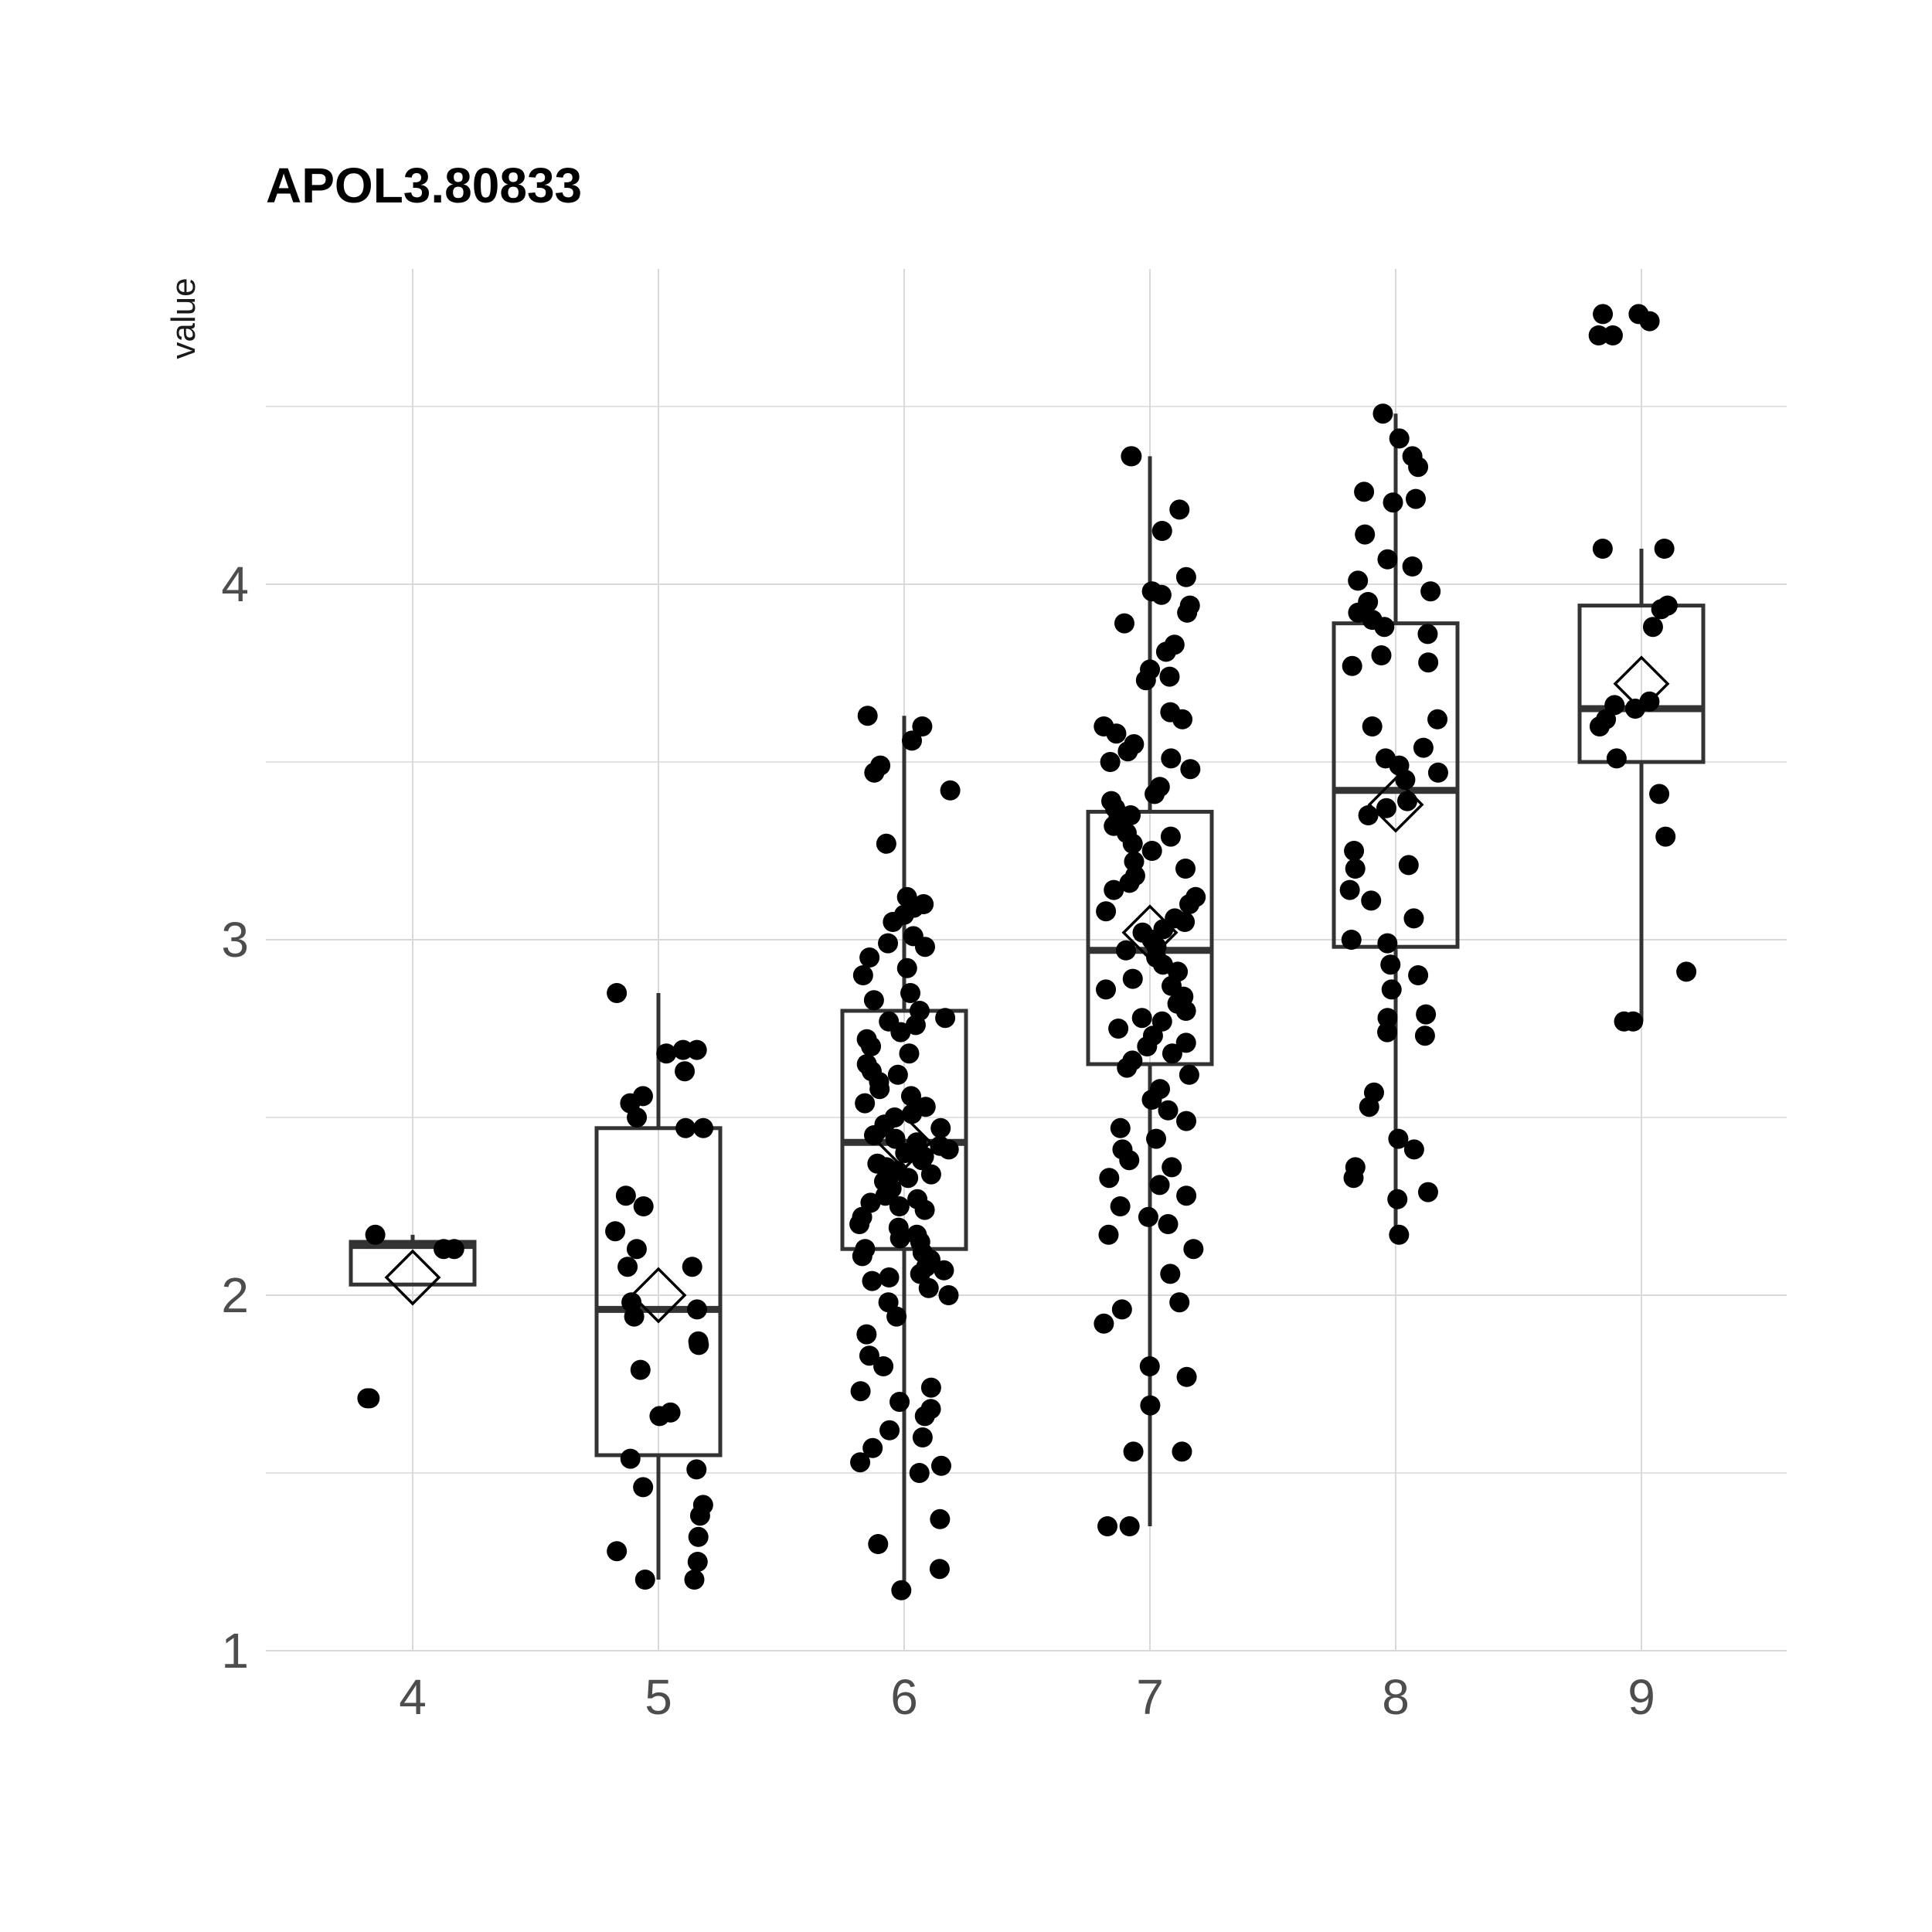  I want to click on x-tick-label: 7, so click(1150, 1697).